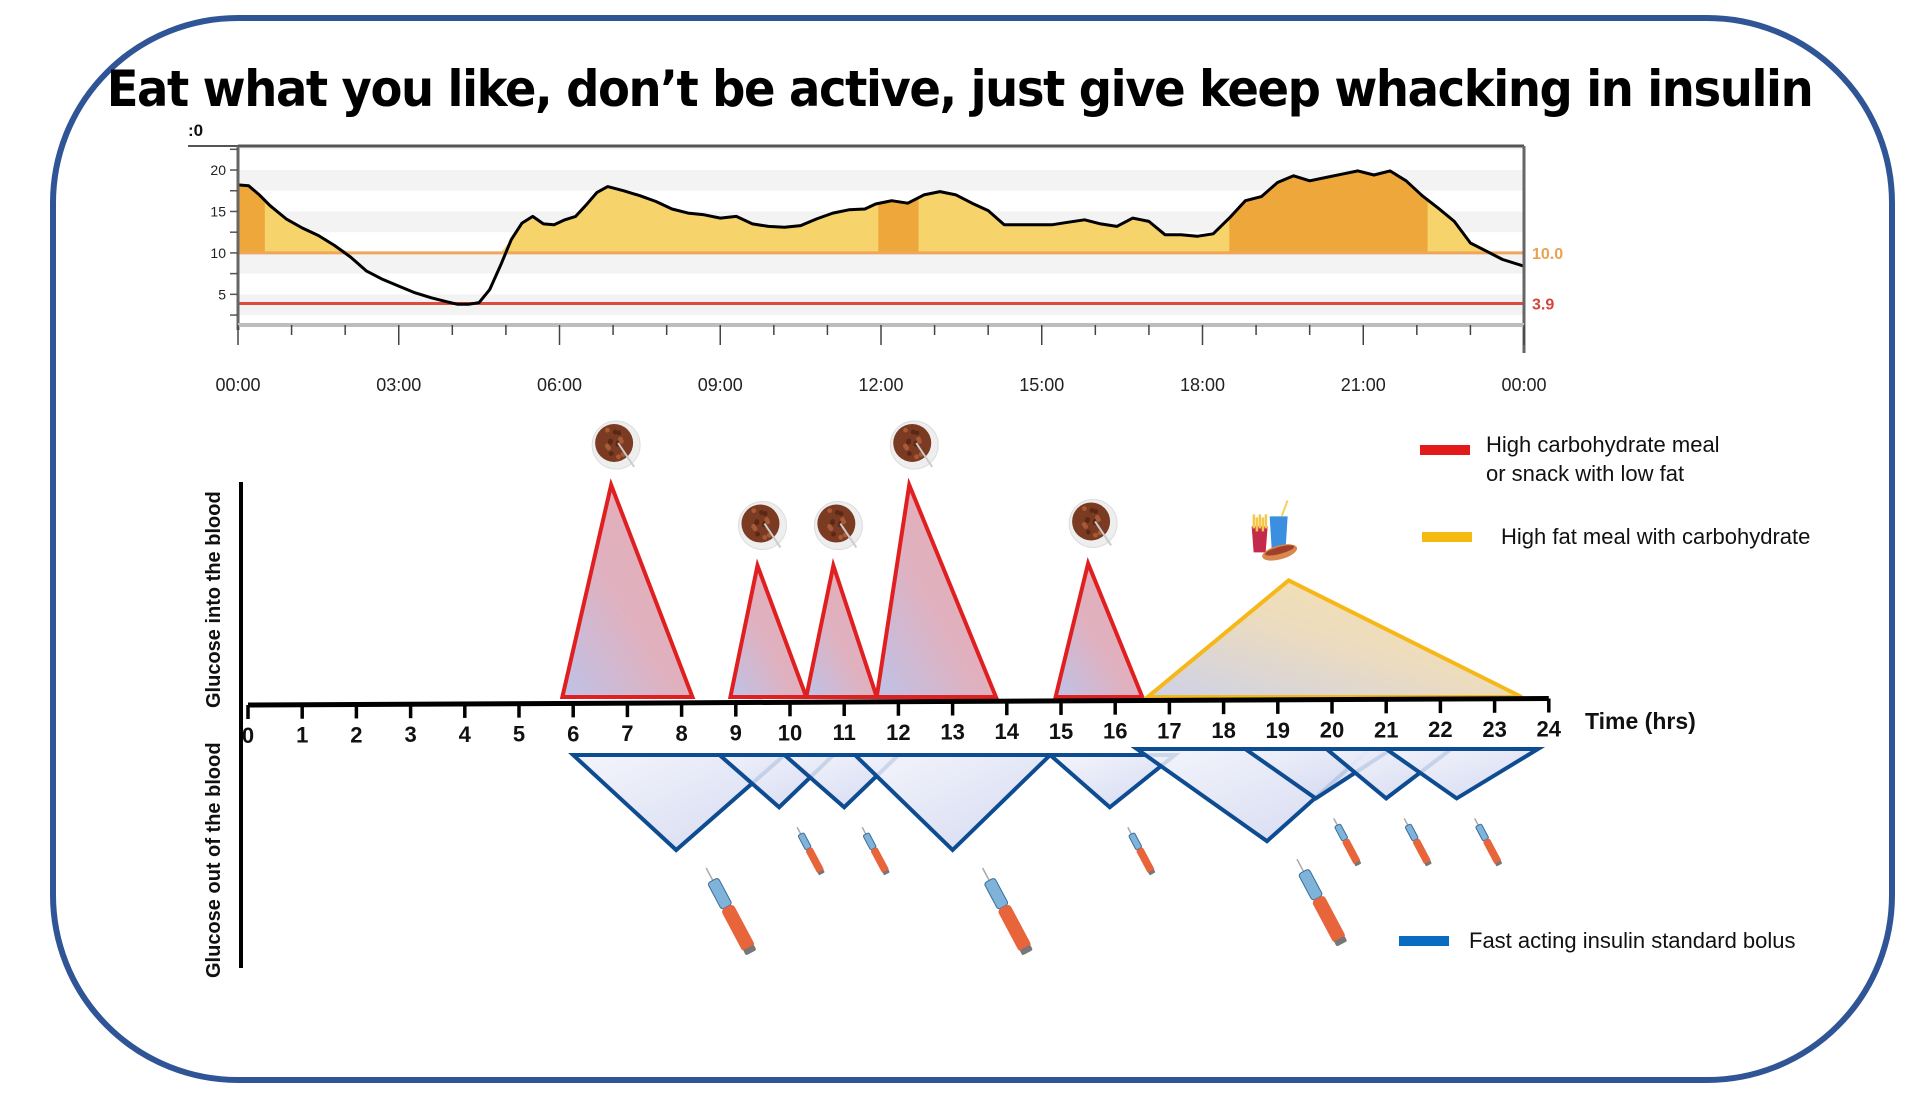  Describe the element at coordinates (1603, 444) in the screenshot. I see `legend-label-carb-line1: High carbohydrate meal` at that location.